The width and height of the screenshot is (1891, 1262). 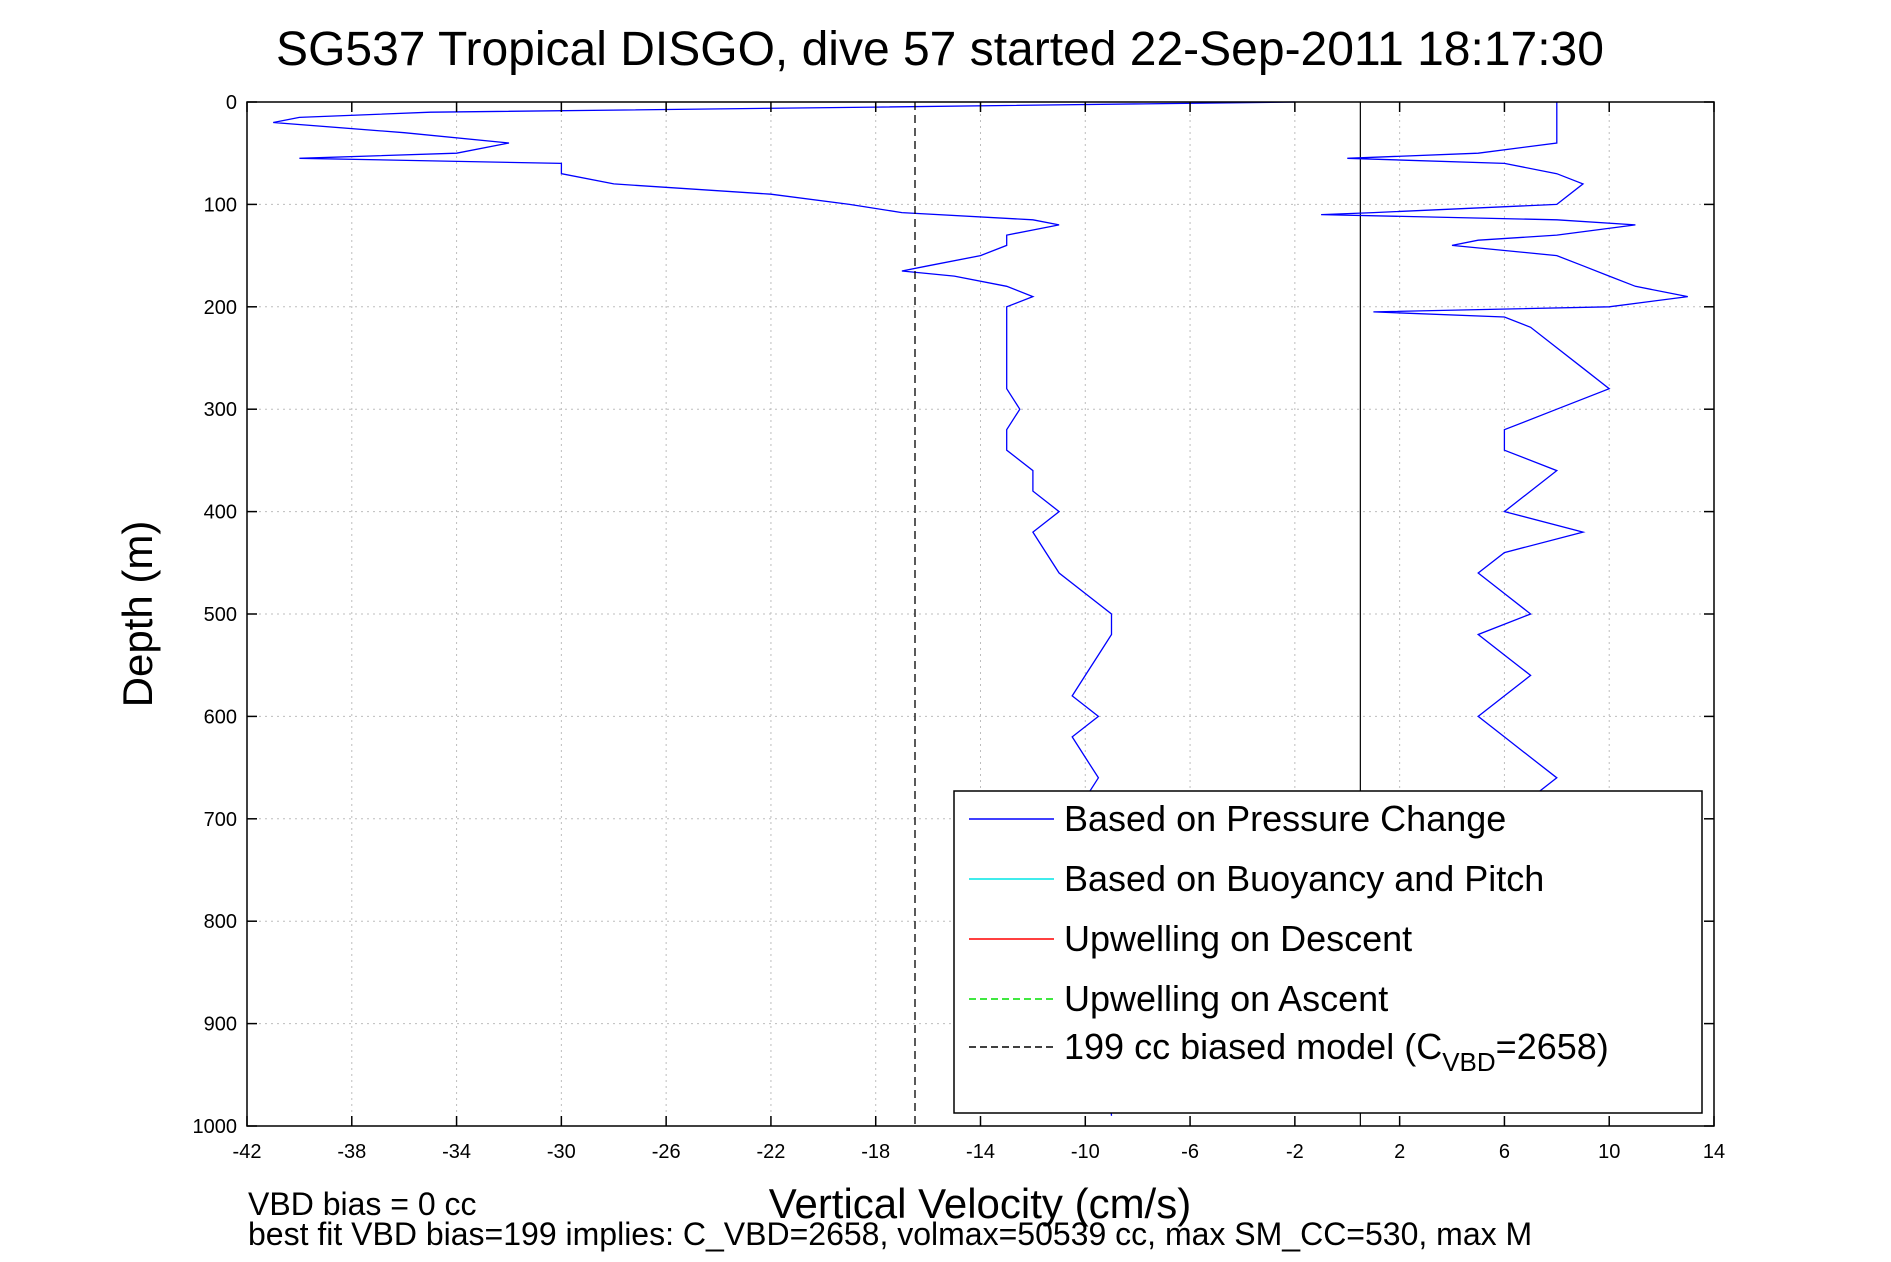 I want to click on footer-vbd-bias: VBD bias = 0 cc, so click(x=362, y=1204).